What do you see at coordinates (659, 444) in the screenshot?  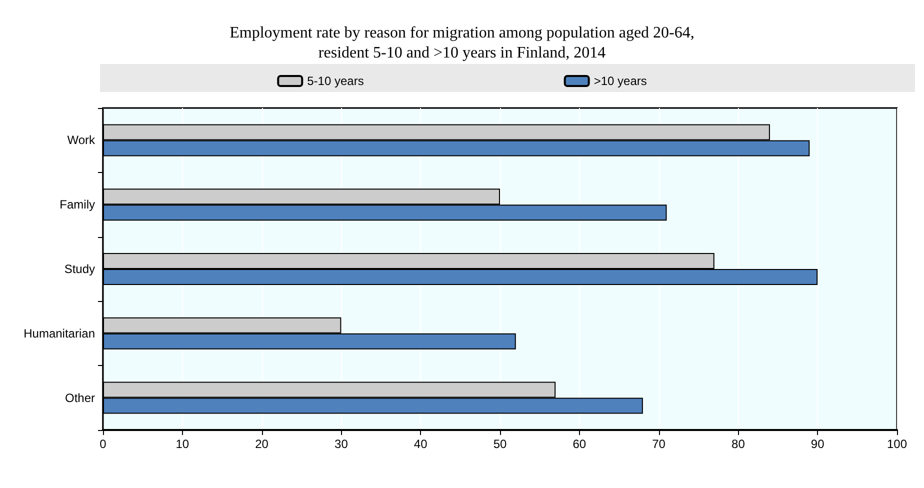 I see `x-tick-label: 70` at bounding box center [659, 444].